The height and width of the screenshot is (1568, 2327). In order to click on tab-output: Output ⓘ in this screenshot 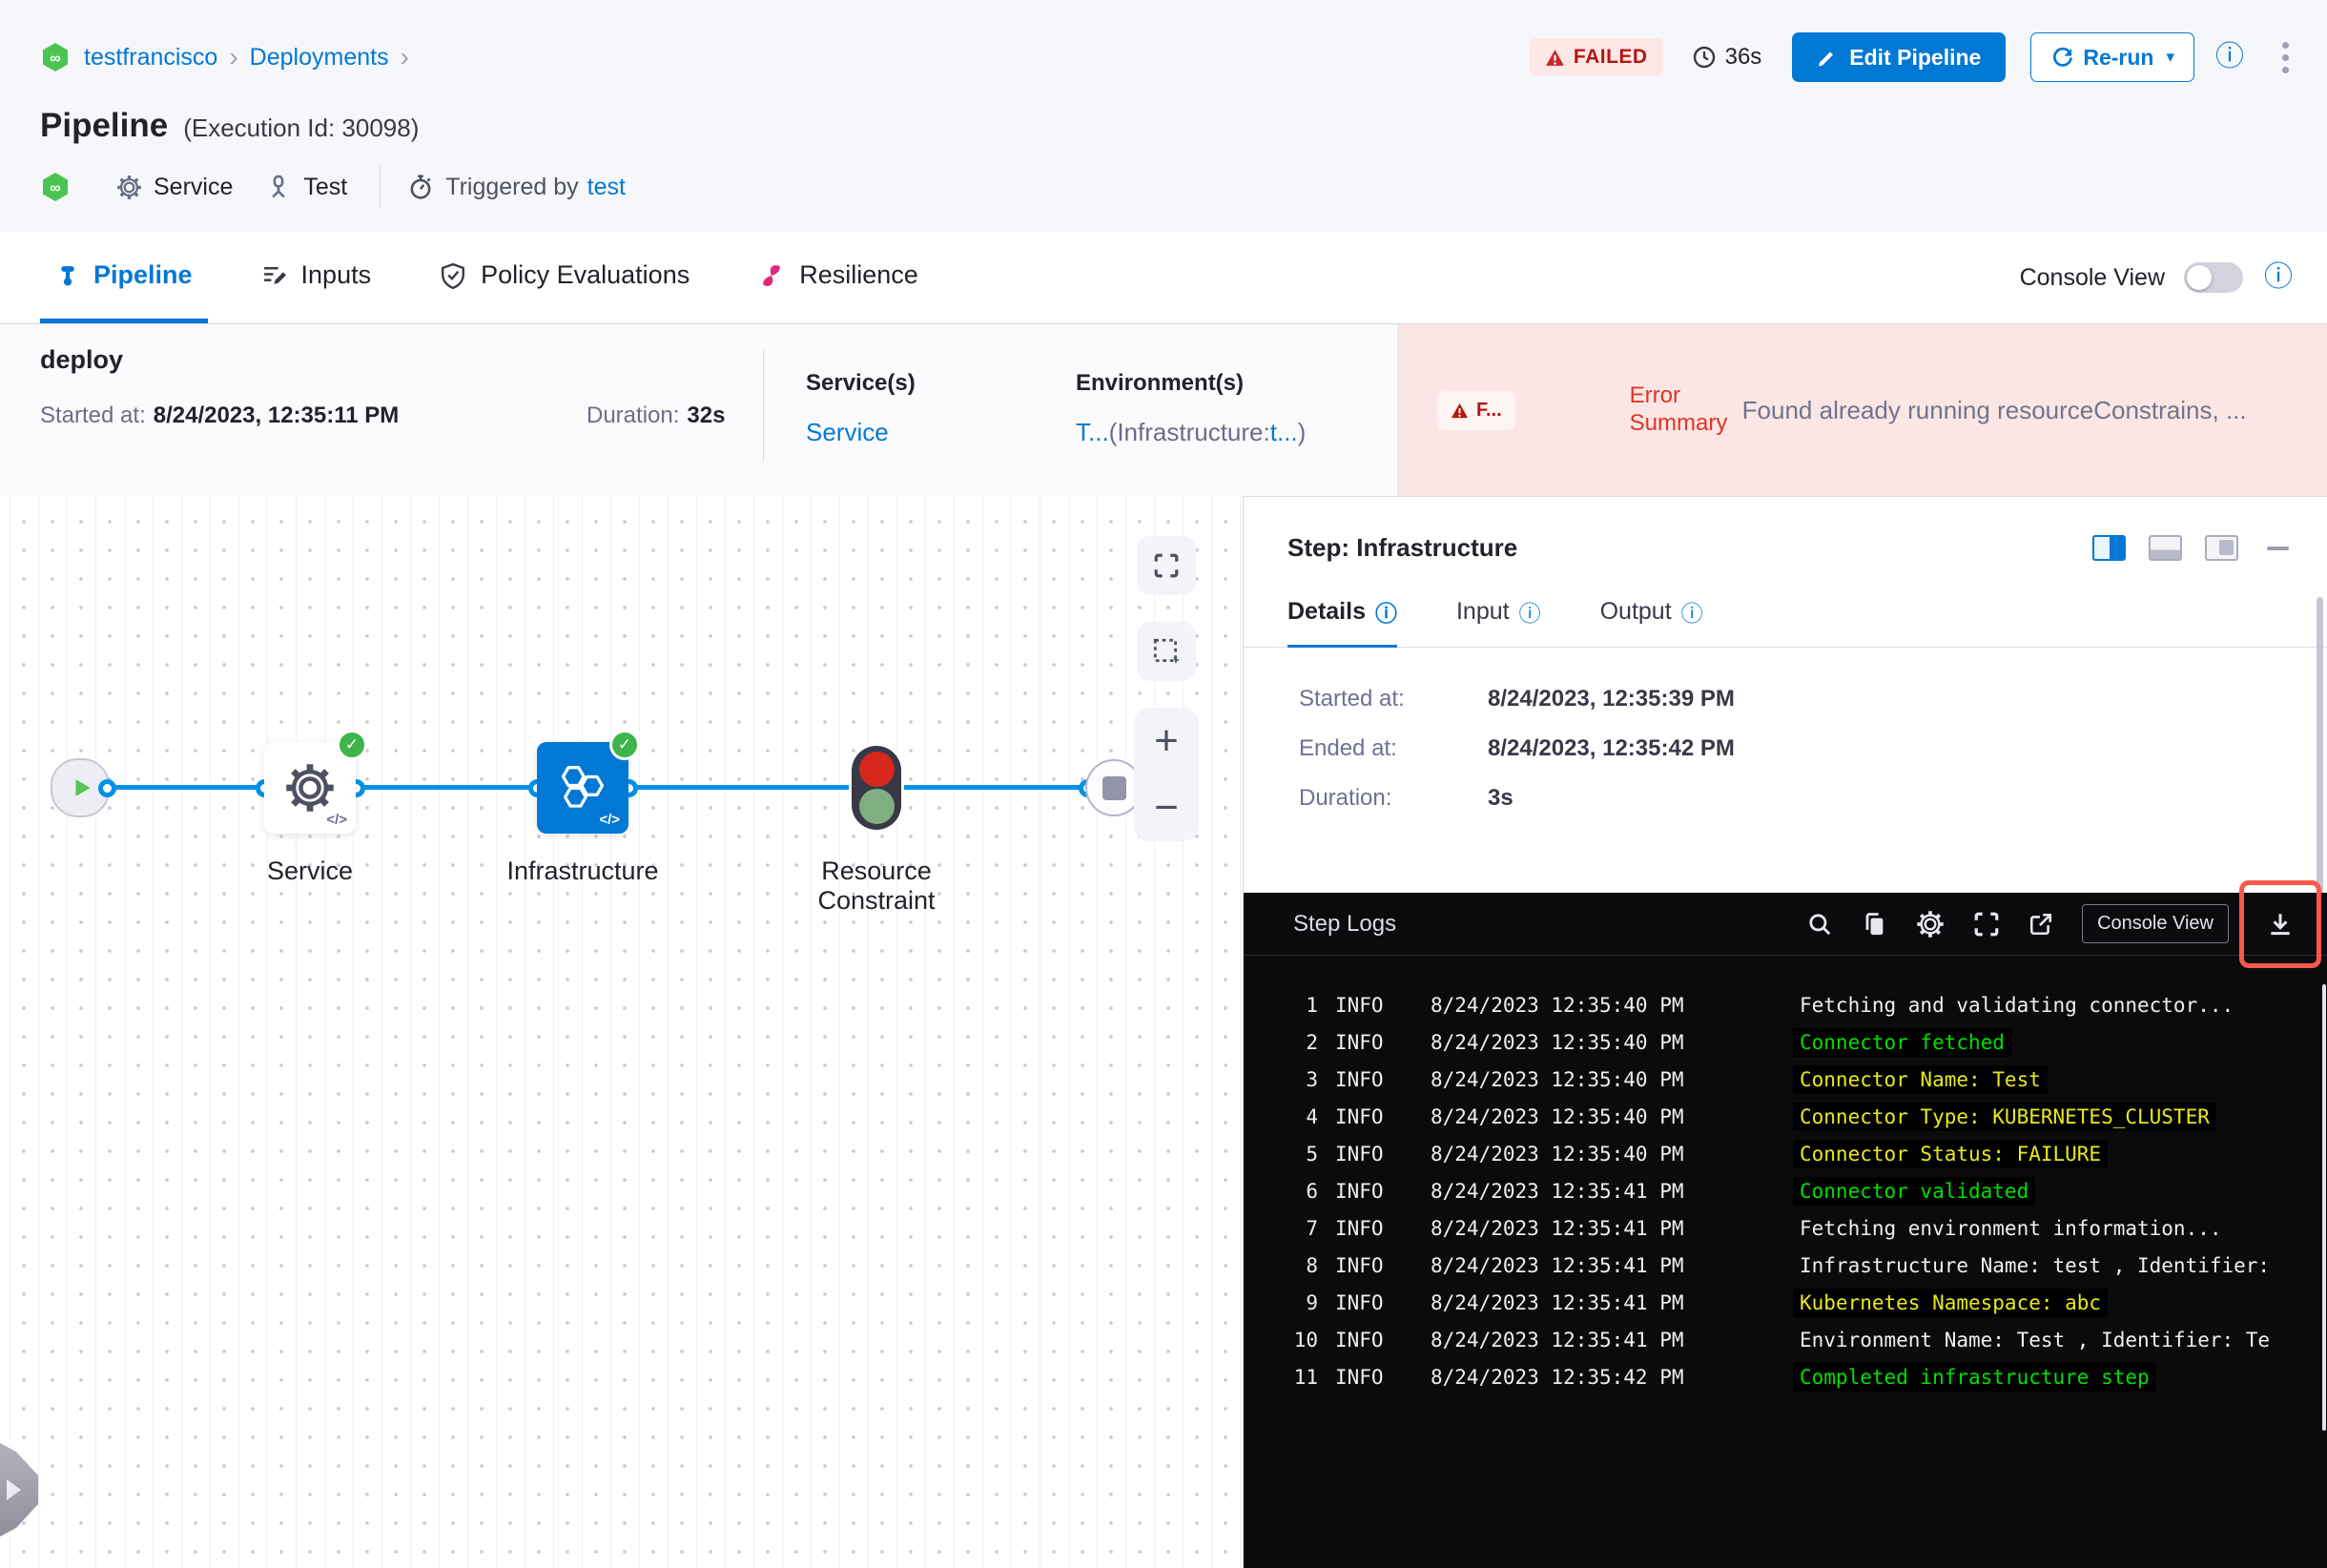, I will do `click(1651, 622)`.